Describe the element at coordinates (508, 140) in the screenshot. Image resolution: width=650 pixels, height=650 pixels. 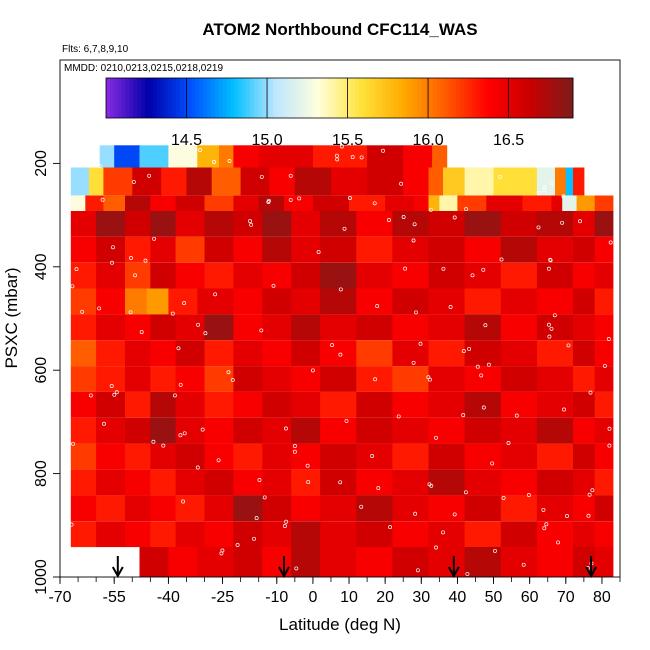
I see `colorbar-tick-label: 16.5` at that location.